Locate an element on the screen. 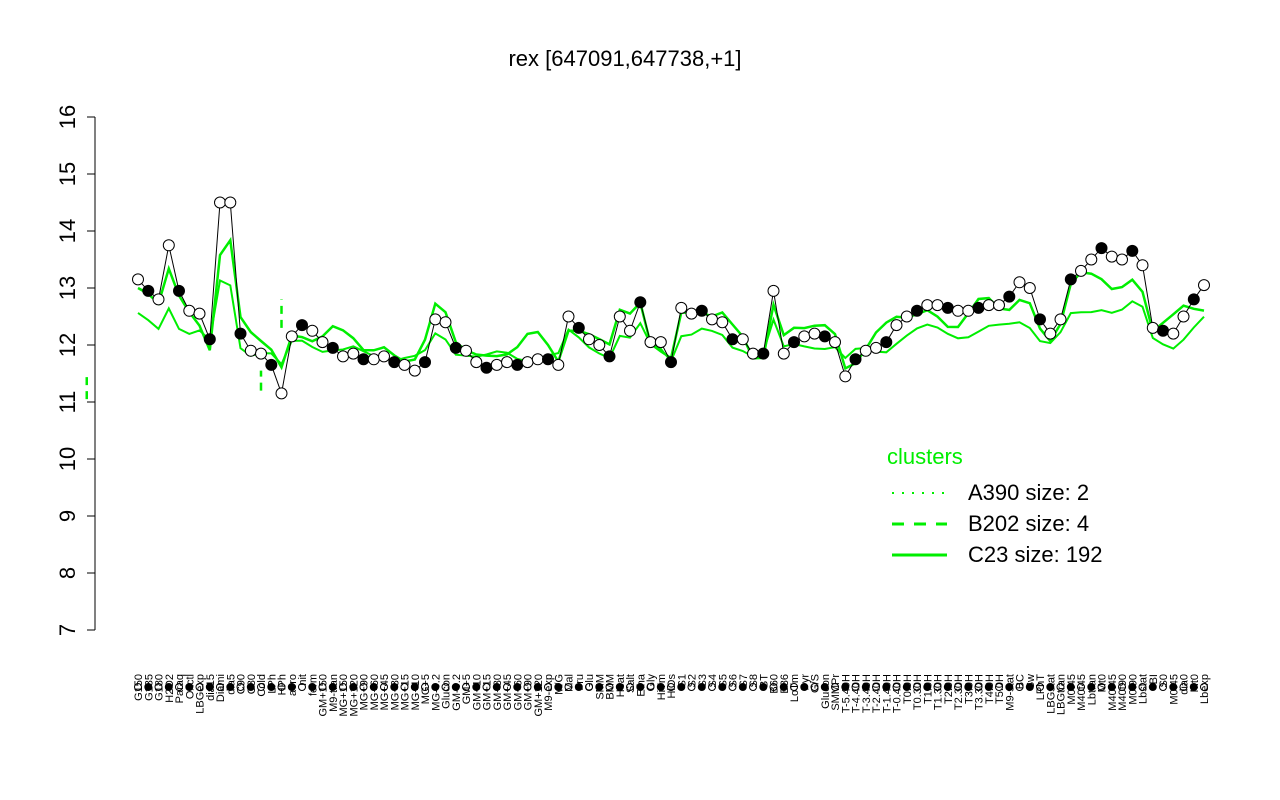 This screenshot has height=800, width=1280. x-tick-label: GM+5 is located at coordinates (467, 689).